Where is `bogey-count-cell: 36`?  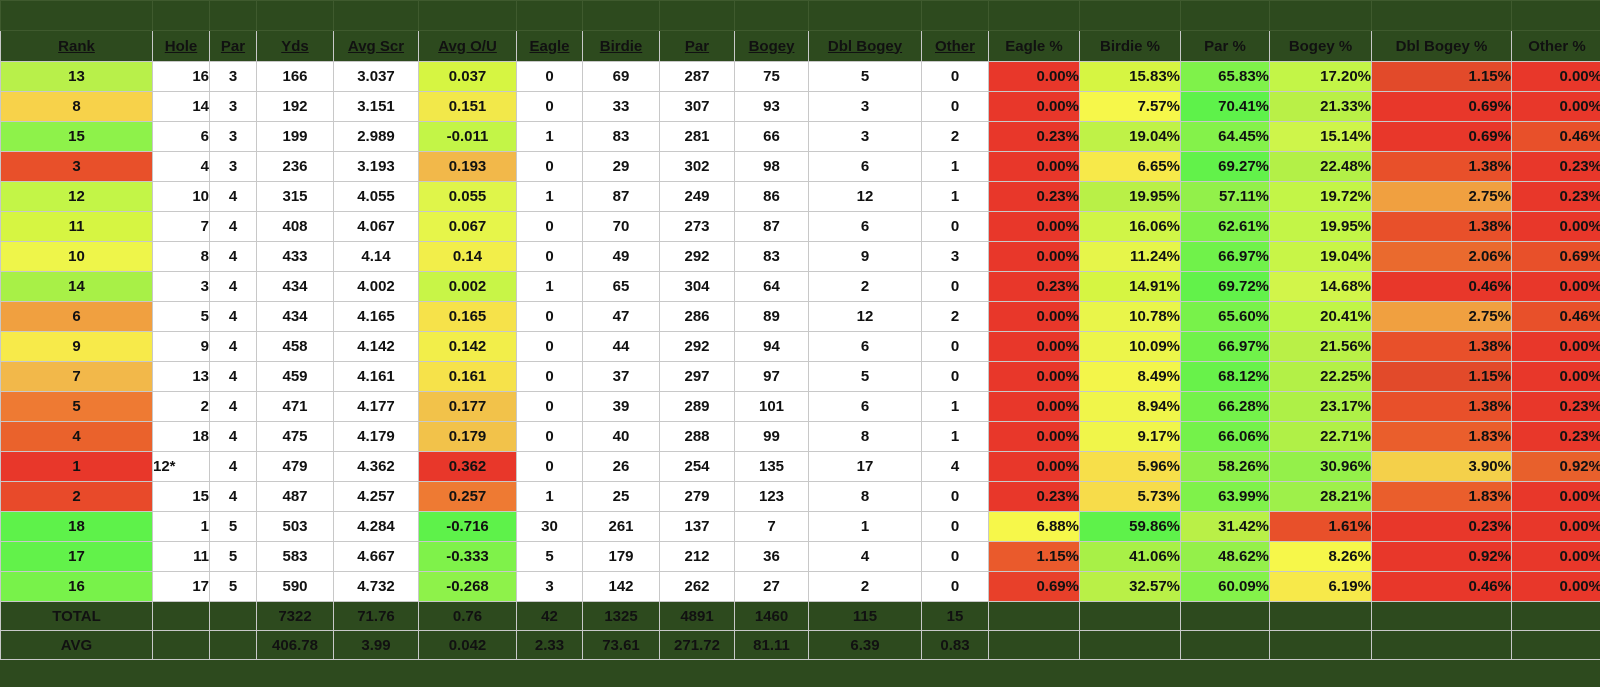
bogey-count-cell: 36 is located at coordinates (771, 556).